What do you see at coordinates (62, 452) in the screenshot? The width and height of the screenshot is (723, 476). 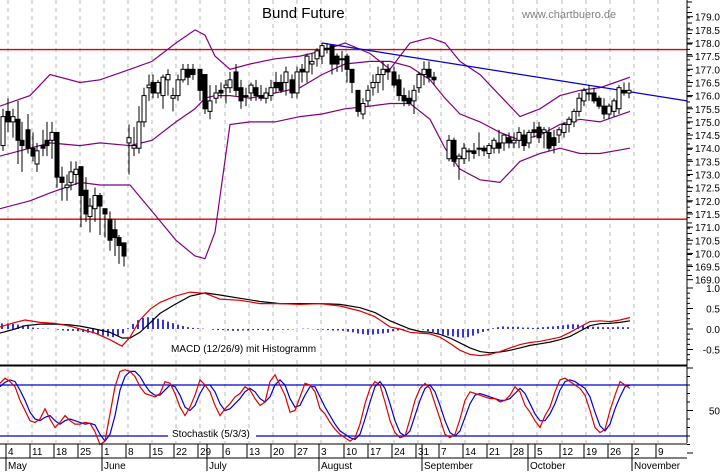 I see `x-day-label: 18` at bounding box center [62, 452].